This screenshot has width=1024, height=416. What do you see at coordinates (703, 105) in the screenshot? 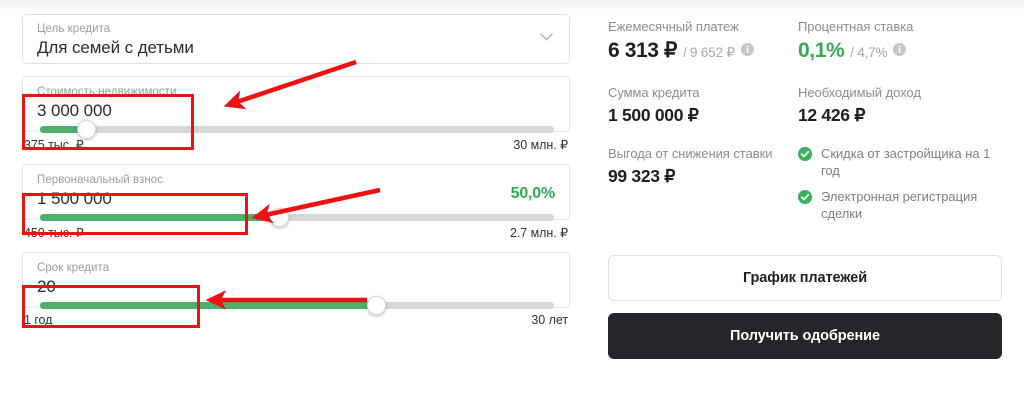
I see `loan-amount-stat: Сумма кредита 1 500 000 ₽` at bounding box center [703, 105].